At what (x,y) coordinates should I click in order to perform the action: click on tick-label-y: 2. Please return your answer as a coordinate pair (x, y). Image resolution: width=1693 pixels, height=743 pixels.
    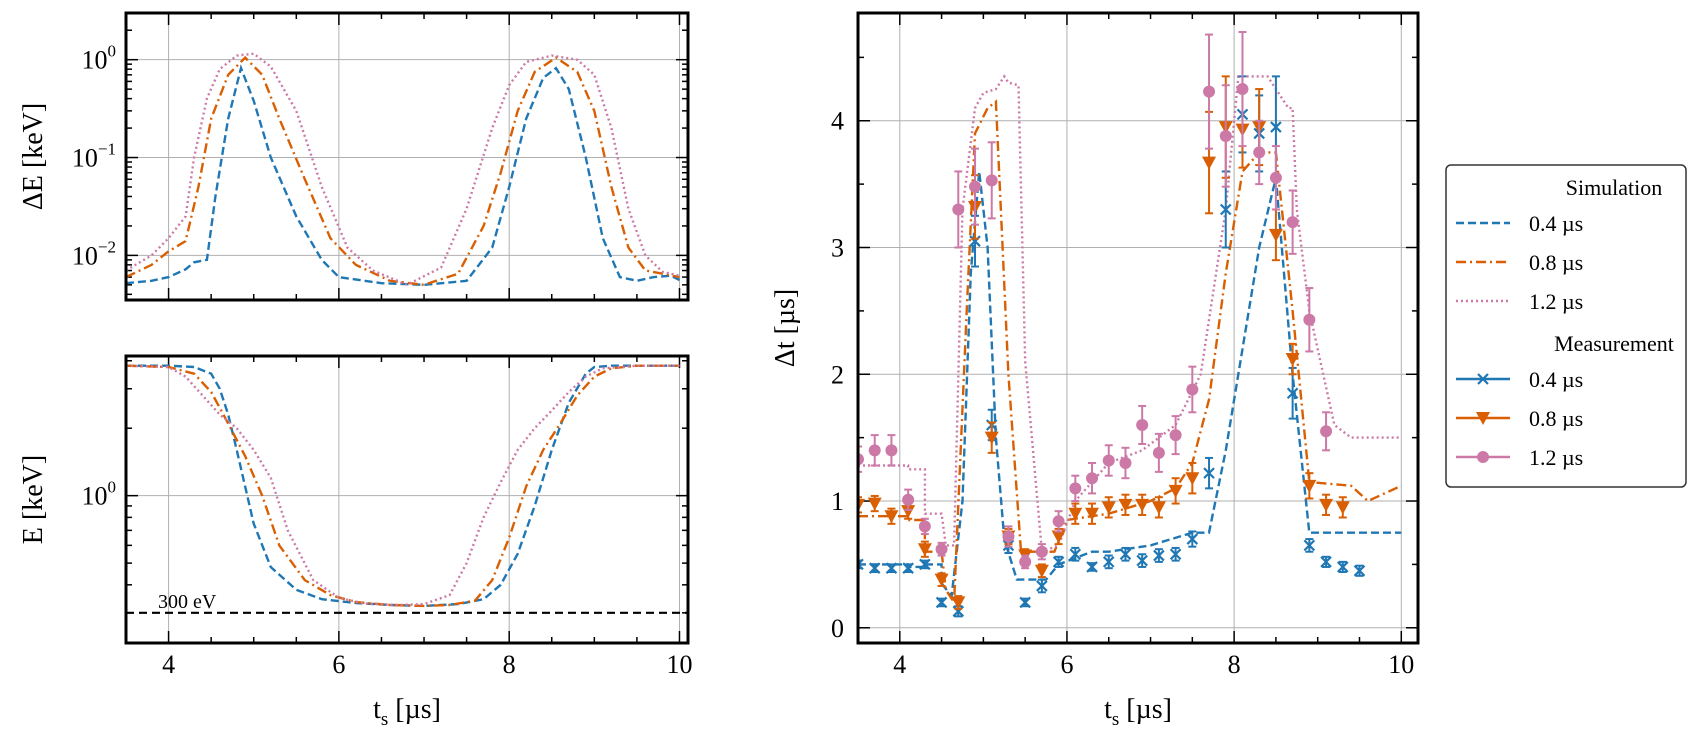
    Looking at the image, I should click on (837, 374).